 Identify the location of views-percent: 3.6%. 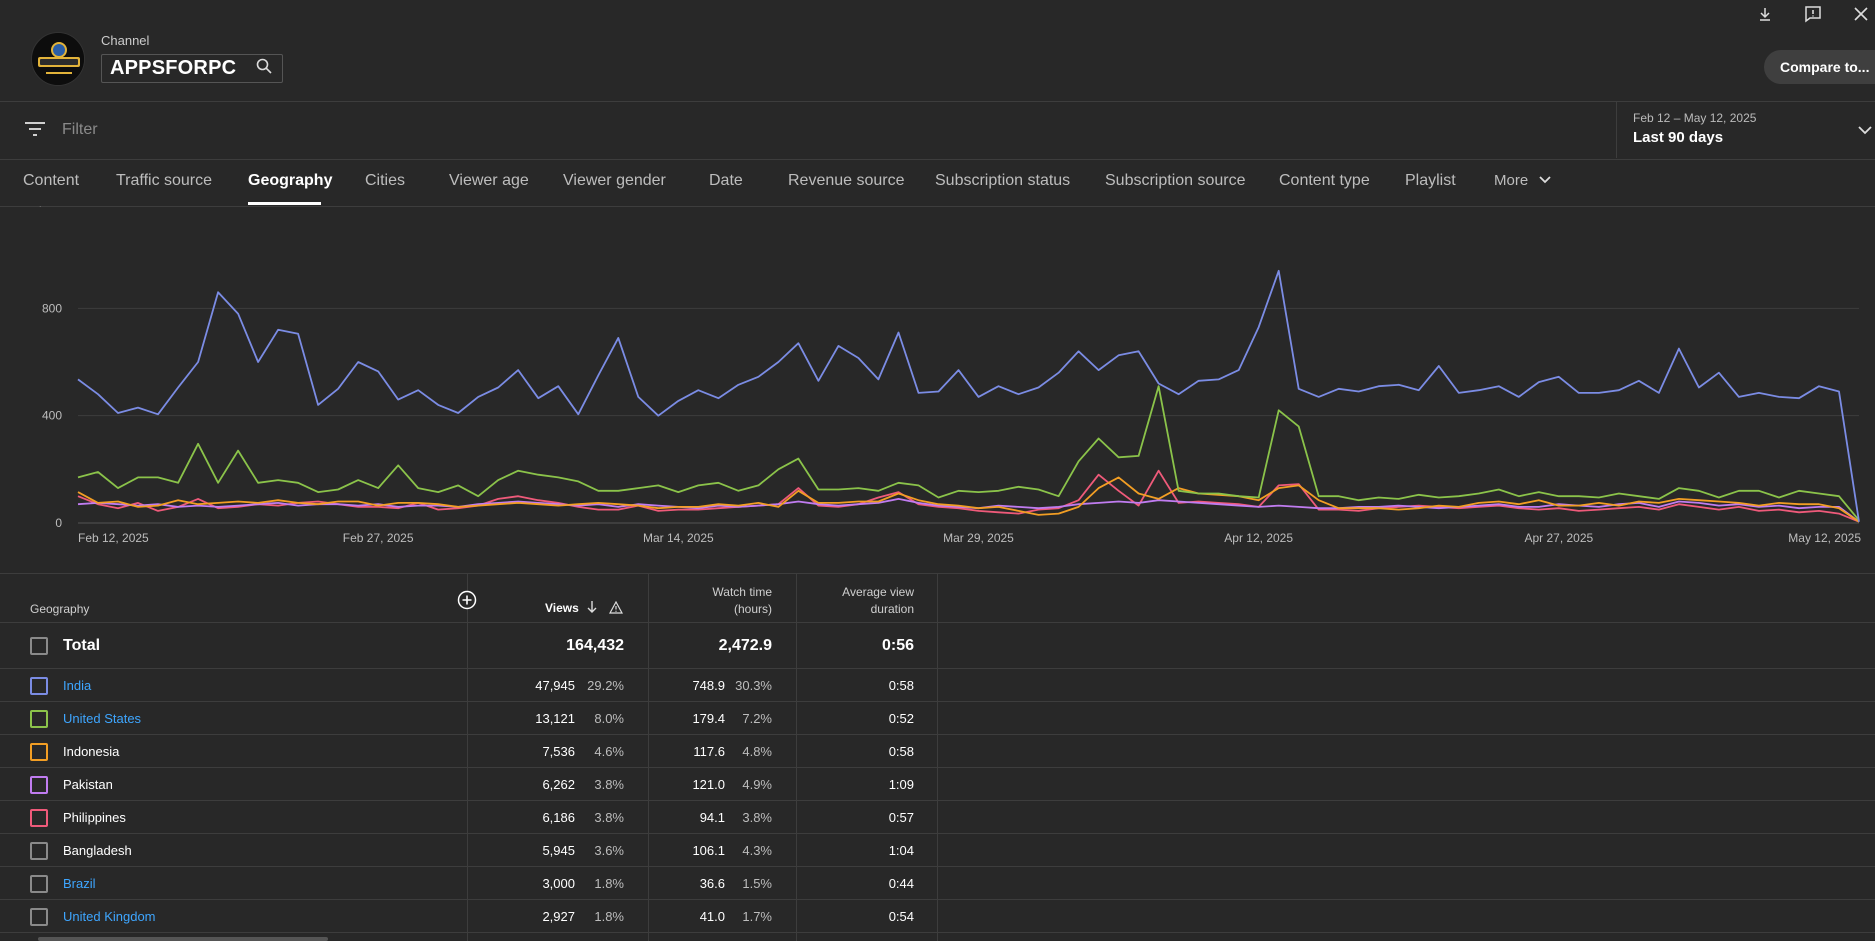
(609, 850).